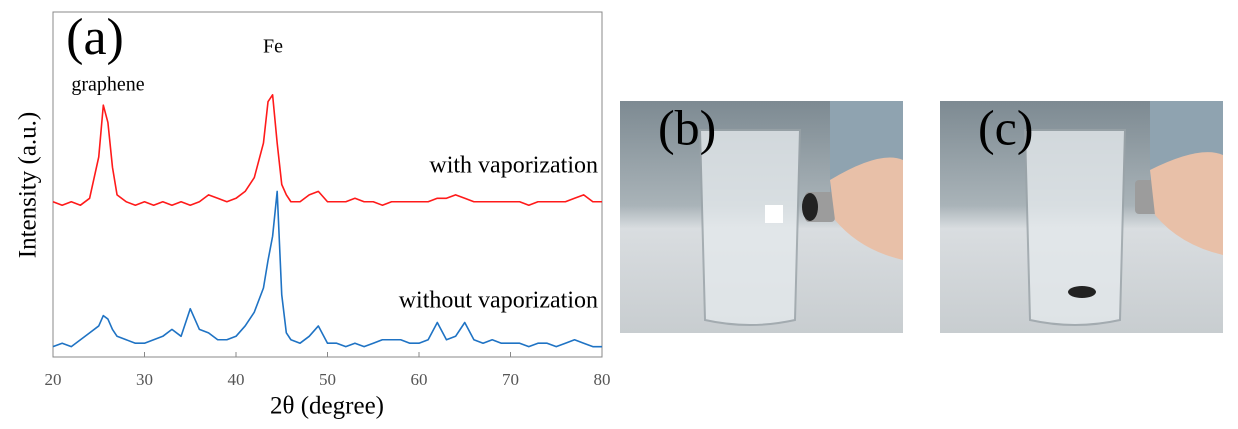 This screenshot has width=1238, height=429. I want to click on photo-b: (b), so click(761, 216).